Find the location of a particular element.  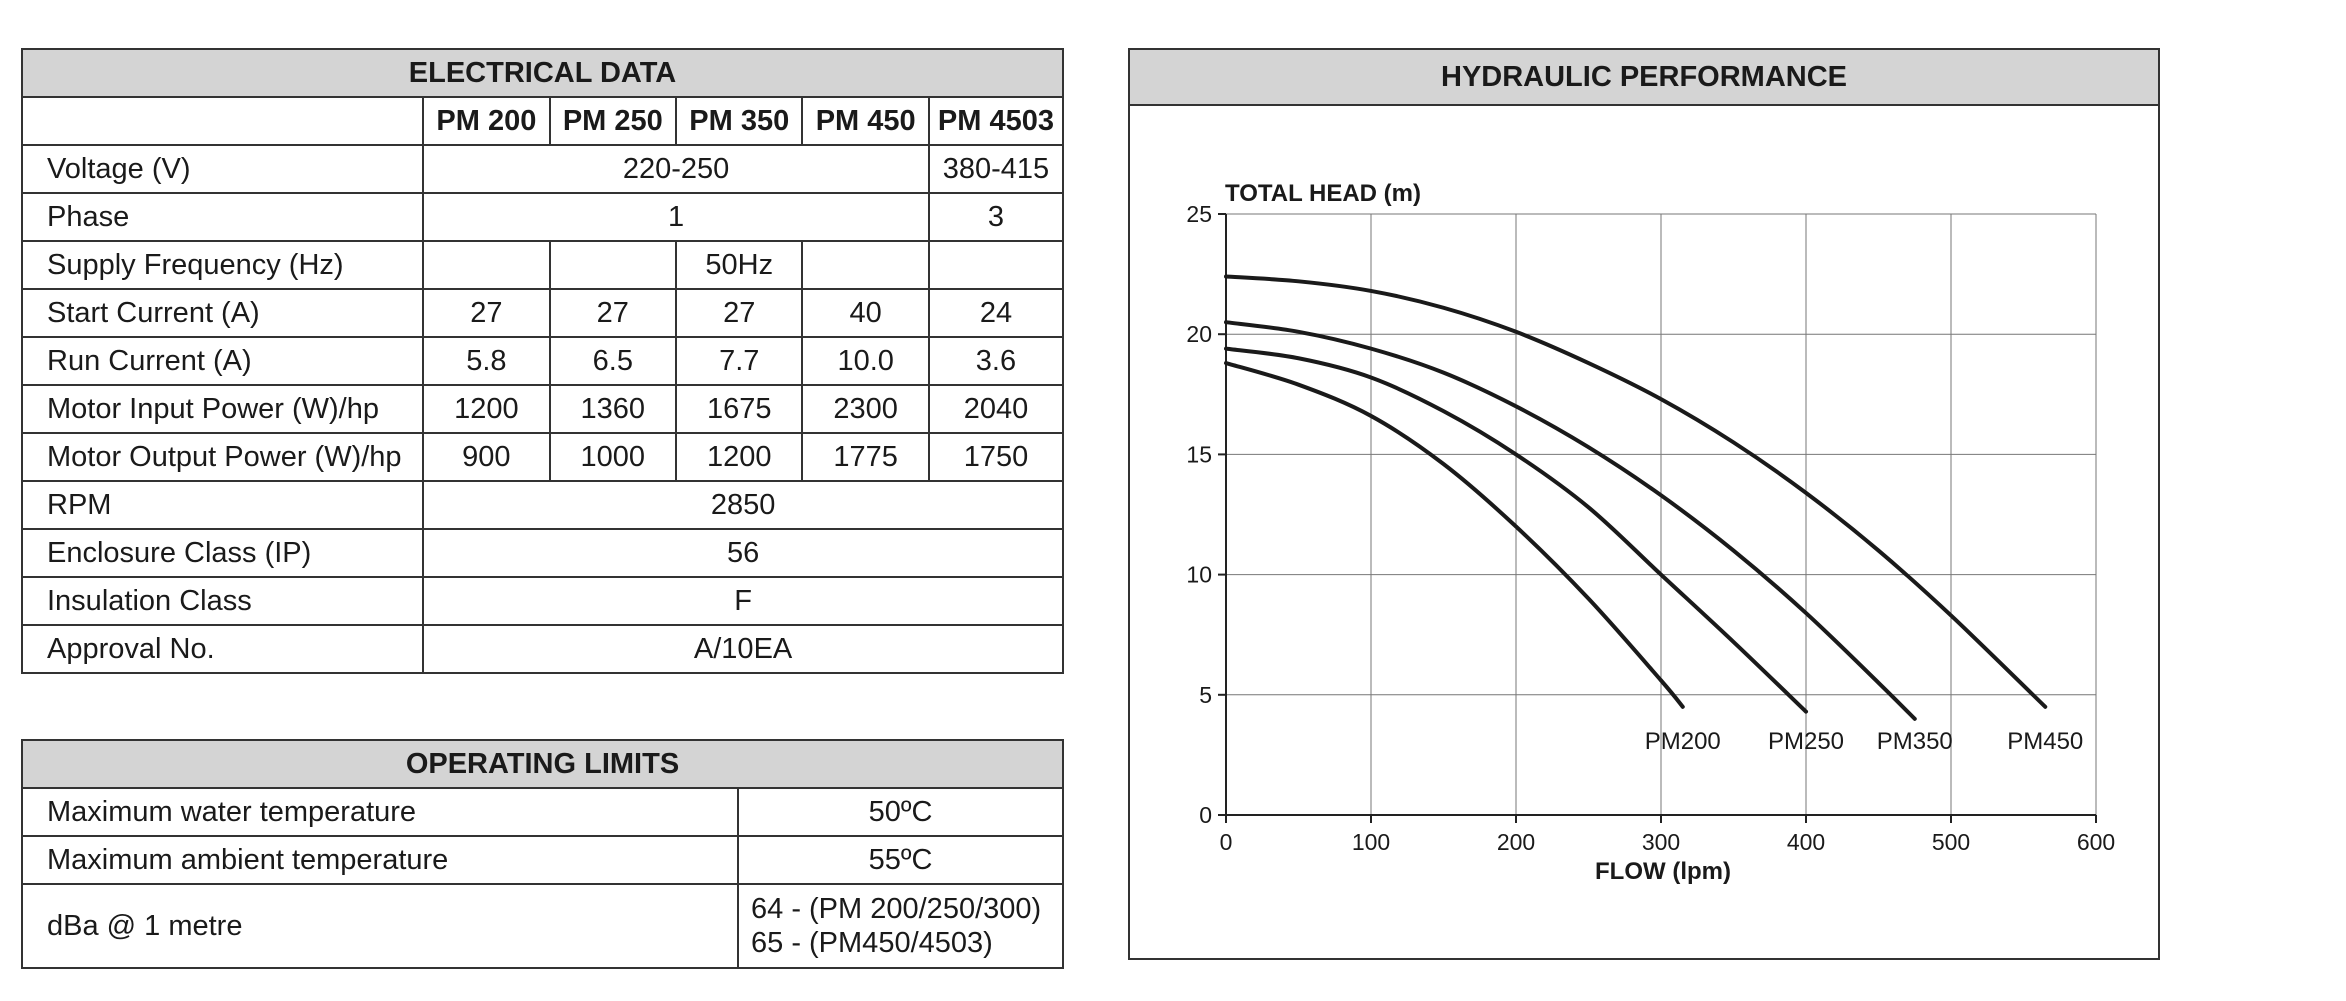

y-axis-label: TOTAL HEAD (m) is located at coordinates (1323, 193).